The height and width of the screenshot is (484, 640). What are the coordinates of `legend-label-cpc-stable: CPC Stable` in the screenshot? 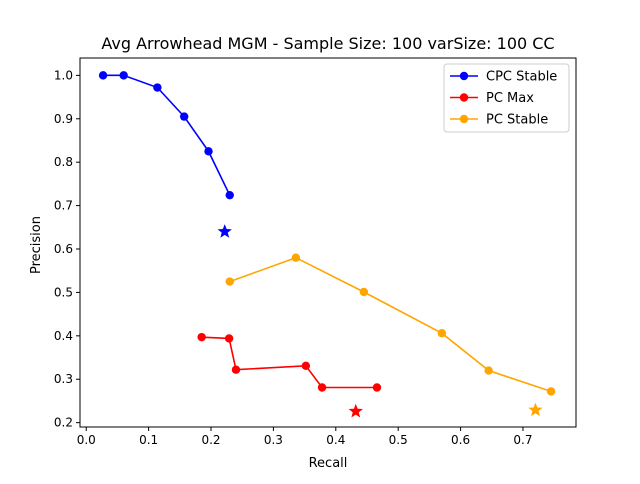 It's located at (521, 77).